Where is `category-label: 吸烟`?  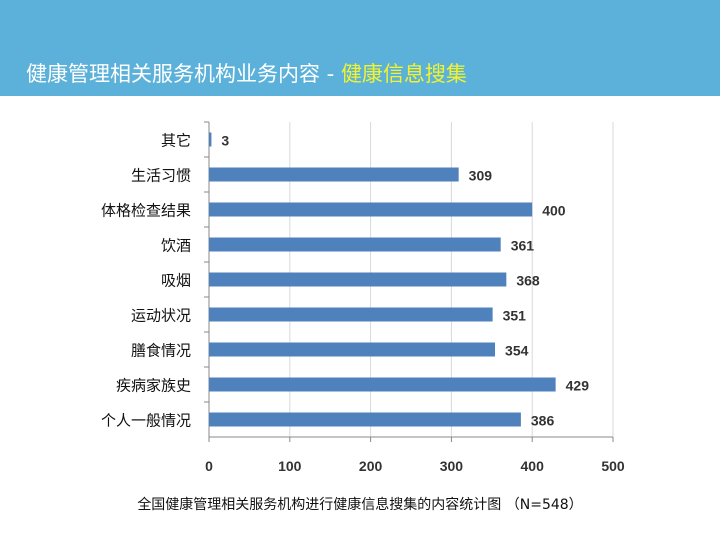 category-label: 吸烟 is located at coordinates (176, 281).